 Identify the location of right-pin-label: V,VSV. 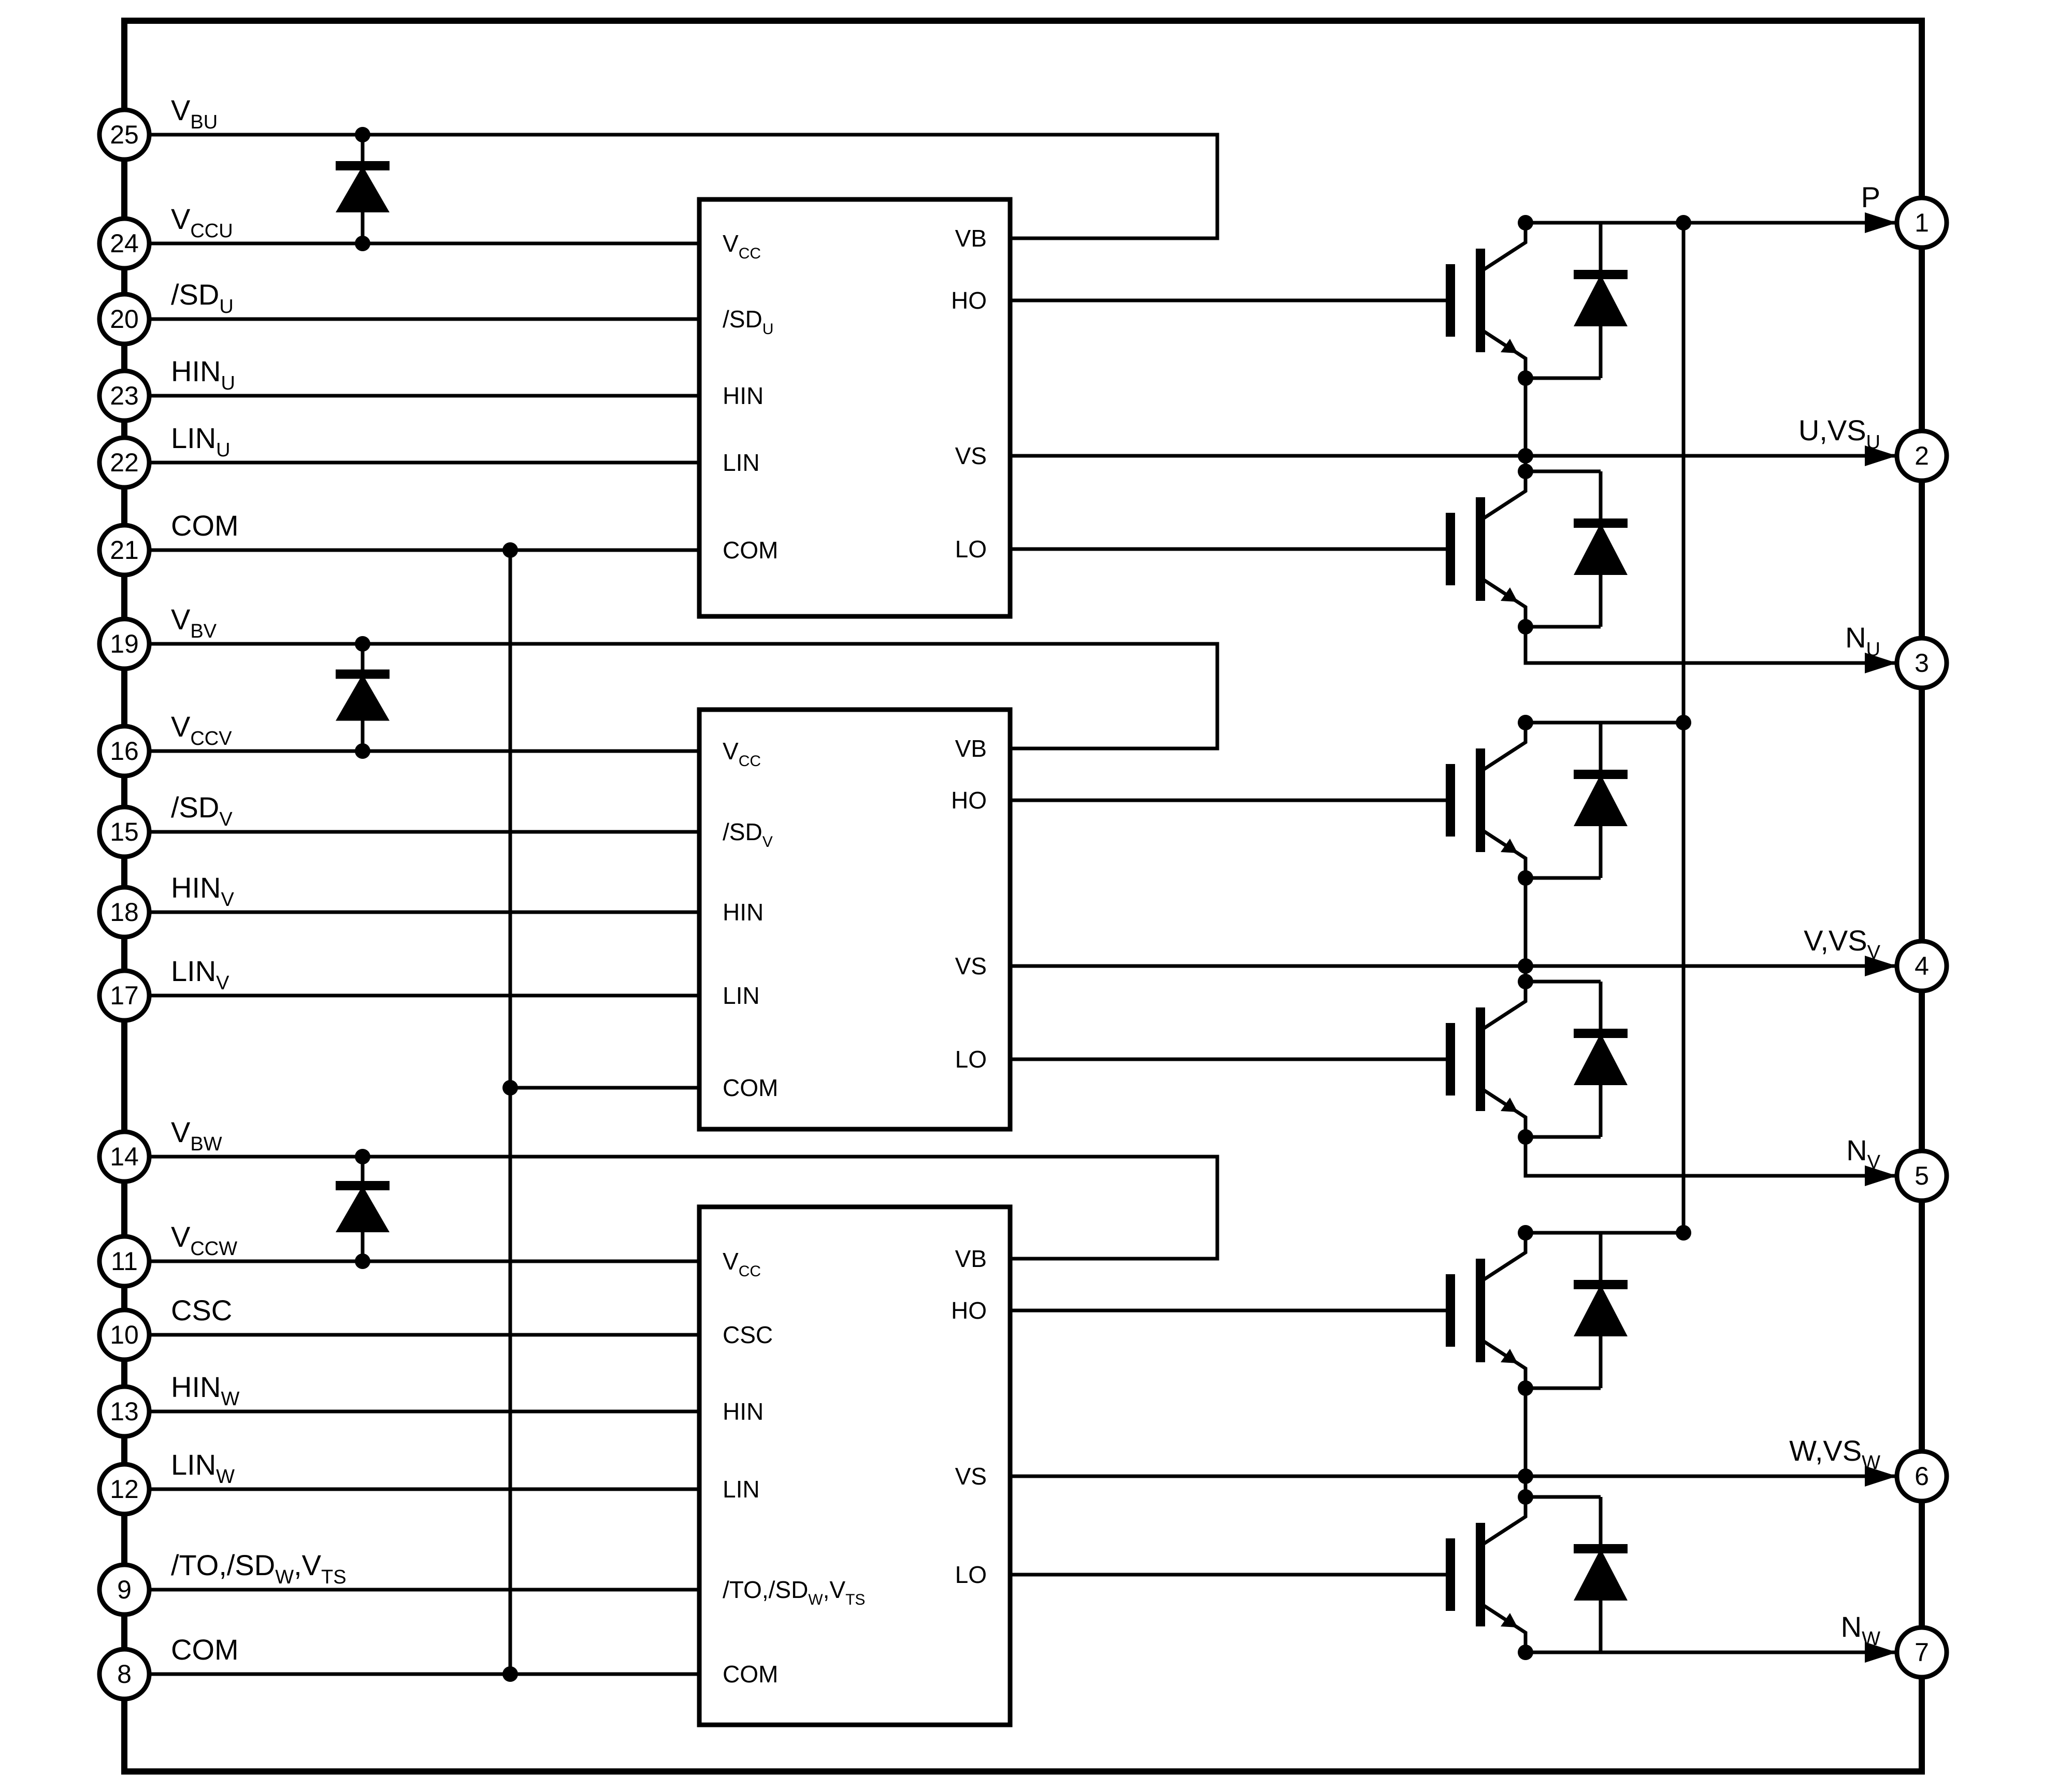
(1842, 943).